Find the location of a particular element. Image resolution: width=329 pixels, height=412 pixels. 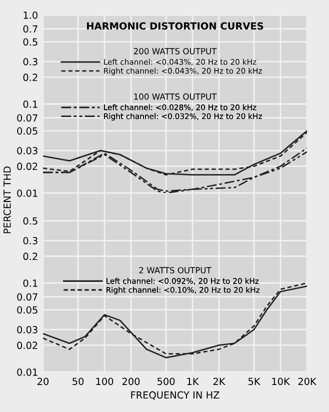

x-tick-label: 100 is located at coordinates (105, 382).